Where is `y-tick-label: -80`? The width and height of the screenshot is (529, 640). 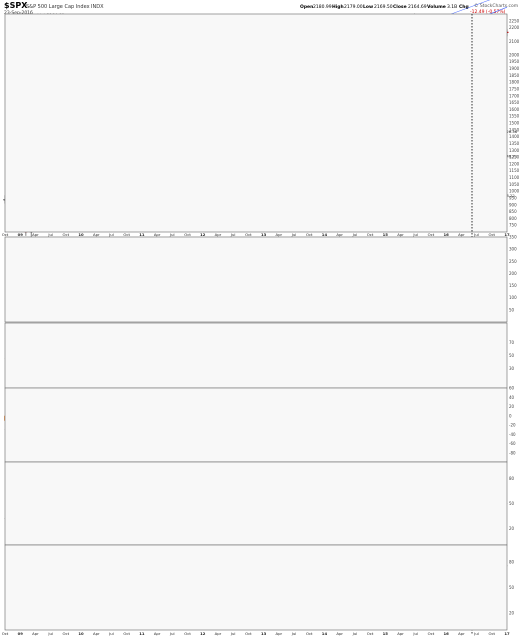
y-tick-label: -80 is located at coordinates (512, 452).